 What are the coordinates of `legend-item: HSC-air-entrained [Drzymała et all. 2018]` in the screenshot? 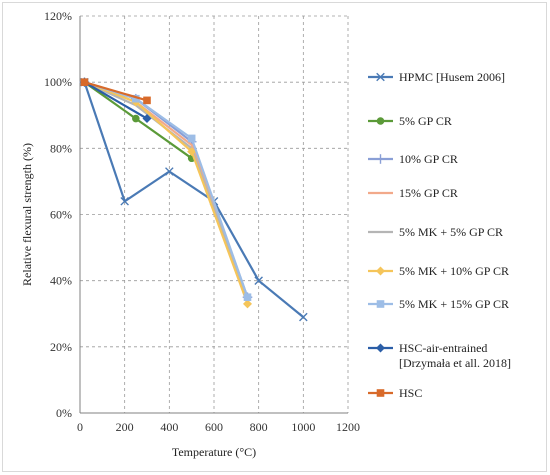 It's located at (439, 355).